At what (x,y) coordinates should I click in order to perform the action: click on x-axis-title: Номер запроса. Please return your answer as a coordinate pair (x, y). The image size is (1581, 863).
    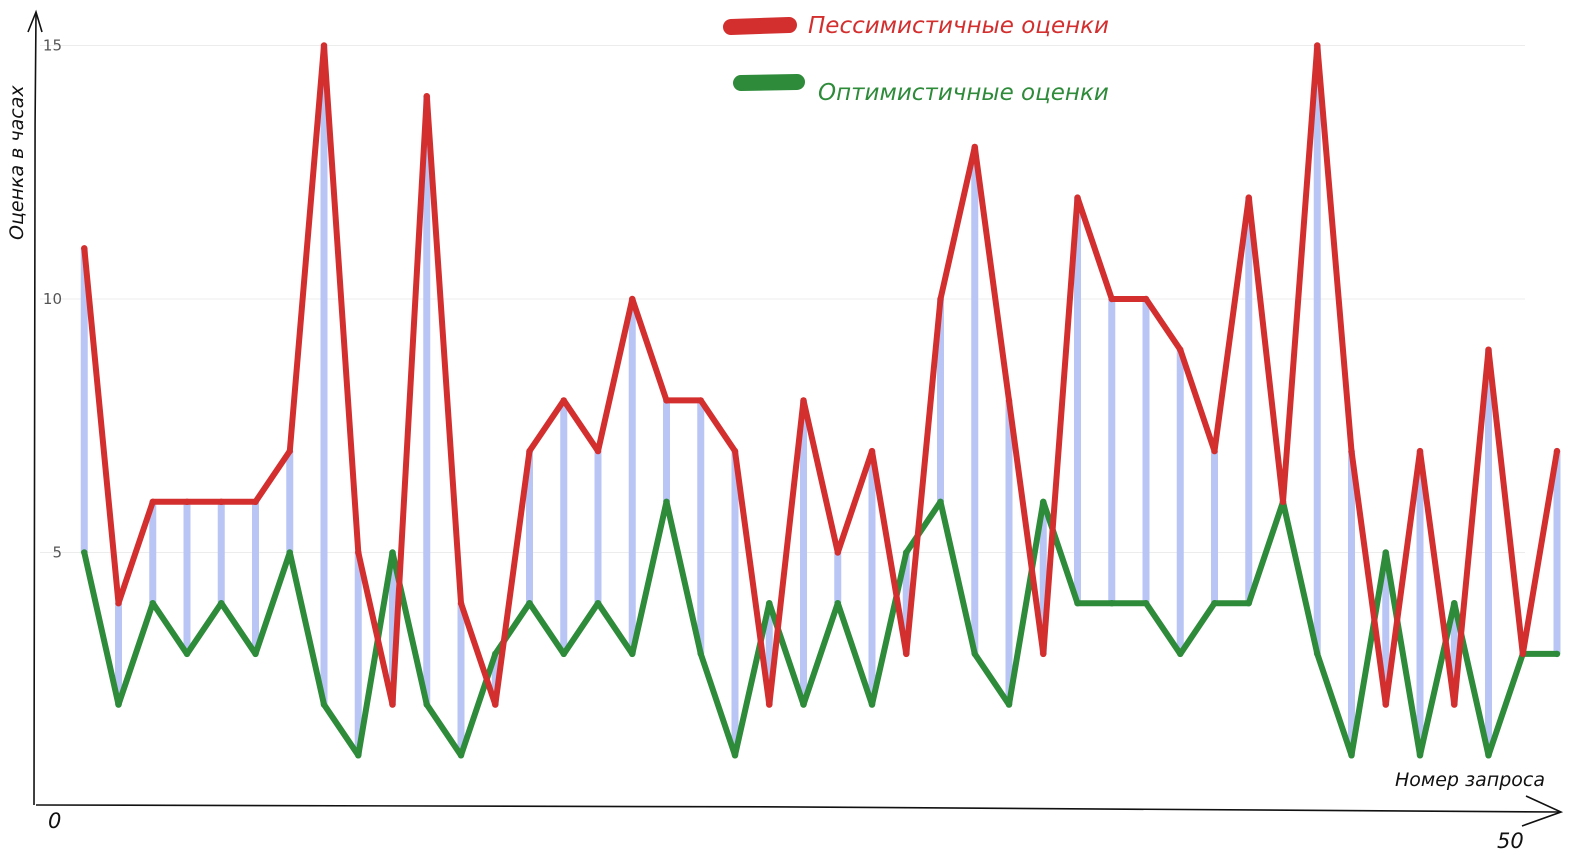
    Looking at the image, I should click on (1470, 780).